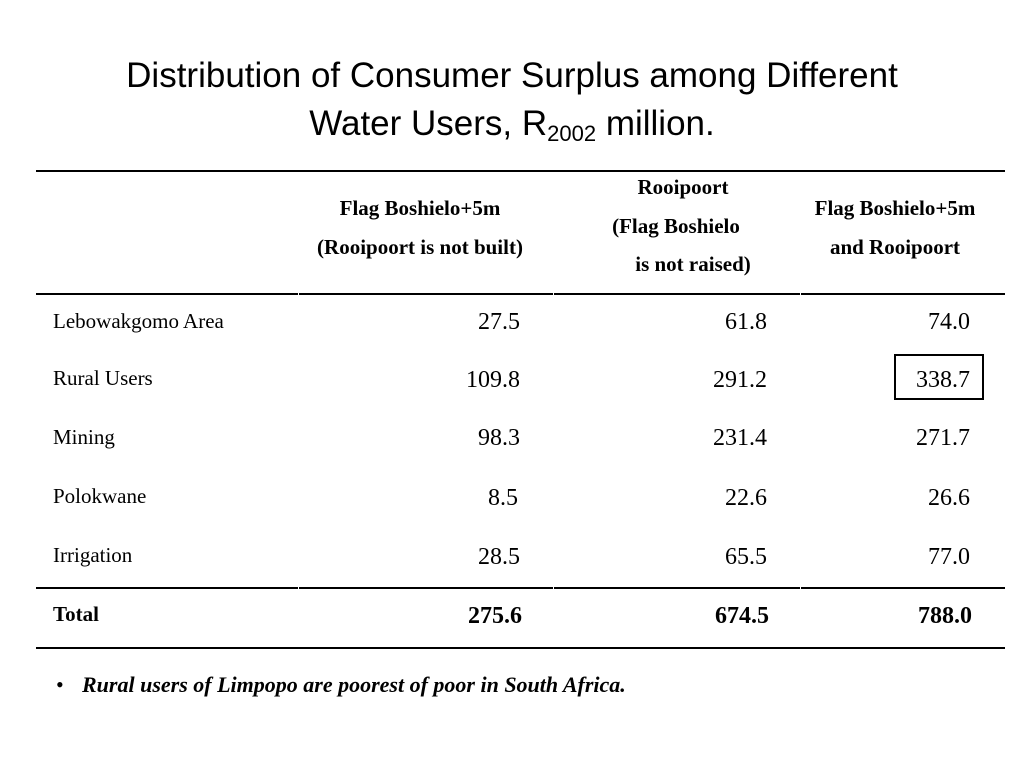 The height and width of the screenshot is (768, 1024). I want to click on row-label-mining: Mining, so click(84, 437).